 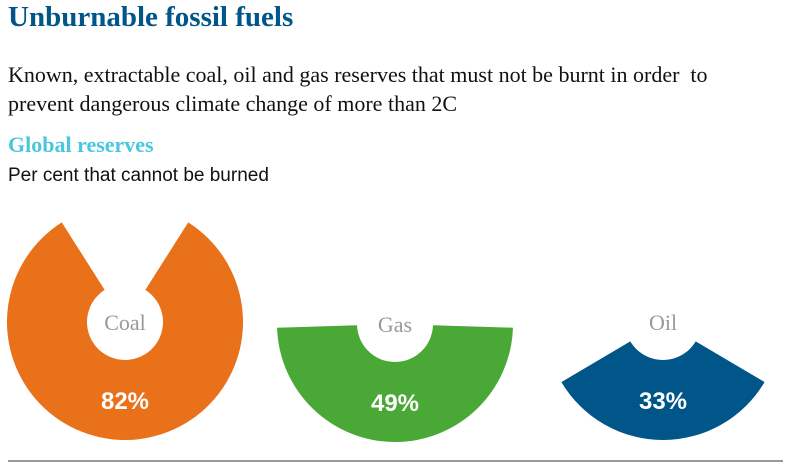 What do you see at coordinates (663, 322) in the screenshot?
I see `category-label: Oil` at bounding box center [663, 322].